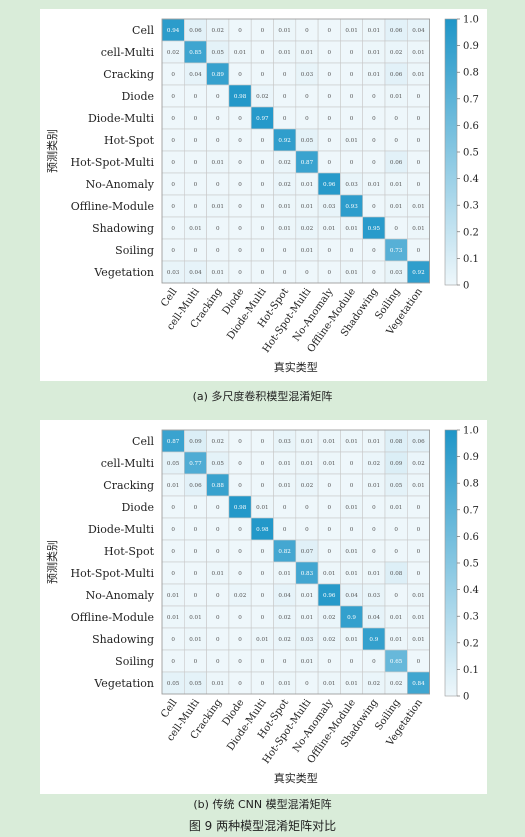 This screenshot has height=837, width=525. I want to click on cell-value-label: 0.95, so click(374, 229).